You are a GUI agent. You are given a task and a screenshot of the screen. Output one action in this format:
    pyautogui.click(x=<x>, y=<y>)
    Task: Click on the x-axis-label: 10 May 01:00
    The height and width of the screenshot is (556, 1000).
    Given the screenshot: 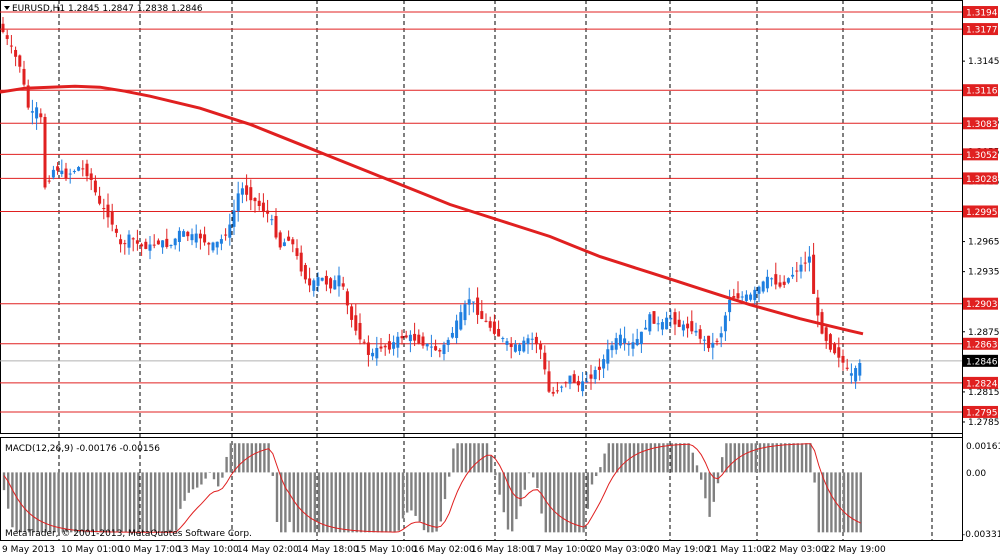 What is the action you would take?
    pyautogui.click(x=92, y=550)
    